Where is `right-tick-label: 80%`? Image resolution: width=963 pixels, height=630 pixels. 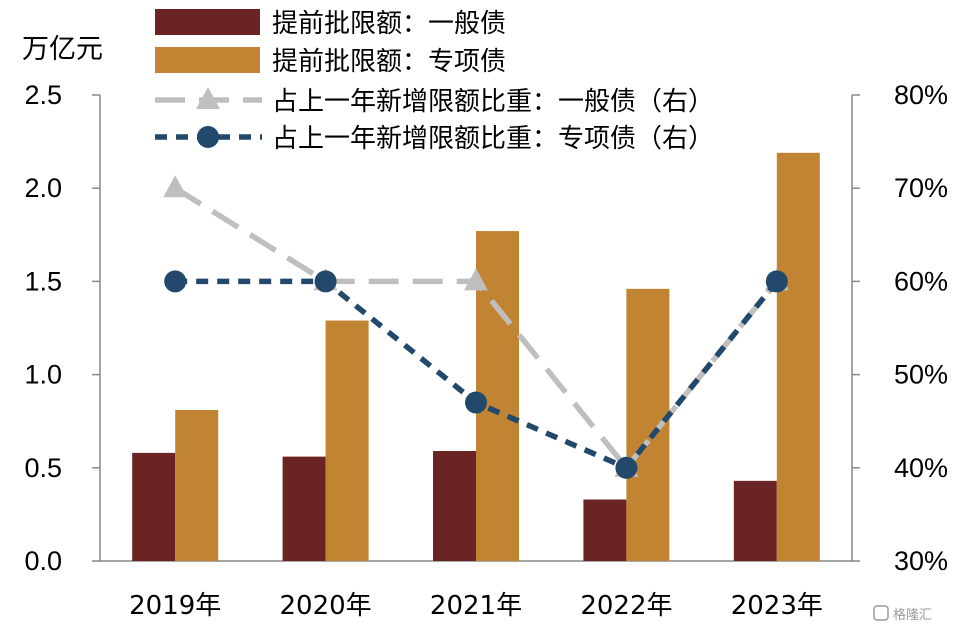 right-tick-label: 80% is located at coordinates (921, 95).